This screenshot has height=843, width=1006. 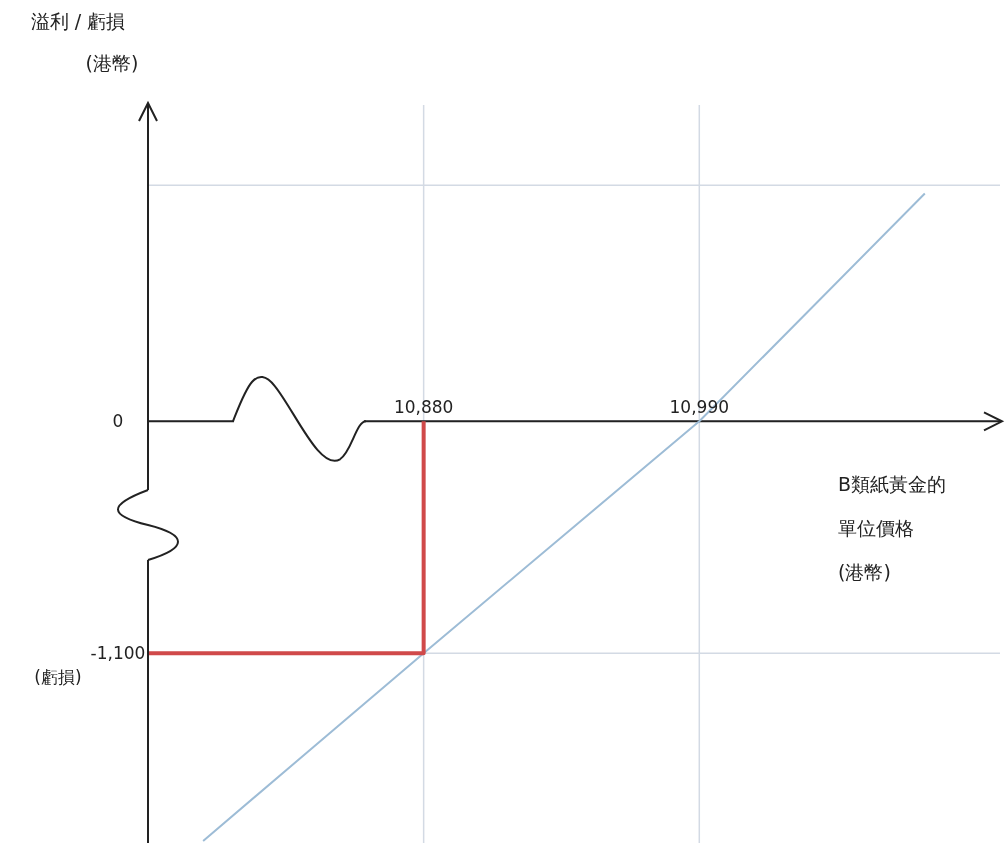 I want to click on y-axis-title: 溢利 / 虧損(港幣), so click(x=84, y=42).